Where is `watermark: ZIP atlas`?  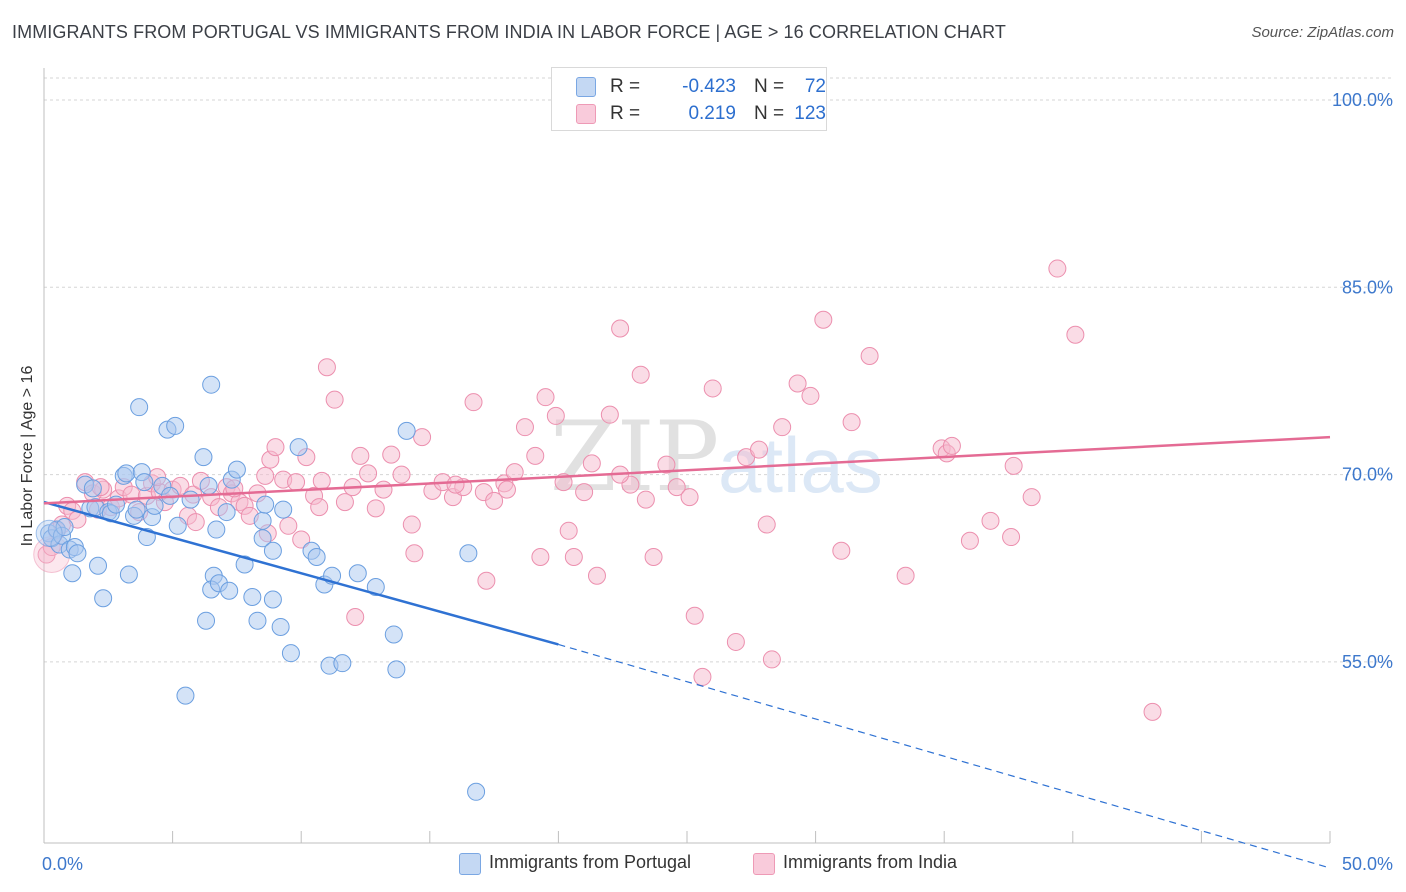 watermark: ZIP atlas is located at coordinates (716, 457).